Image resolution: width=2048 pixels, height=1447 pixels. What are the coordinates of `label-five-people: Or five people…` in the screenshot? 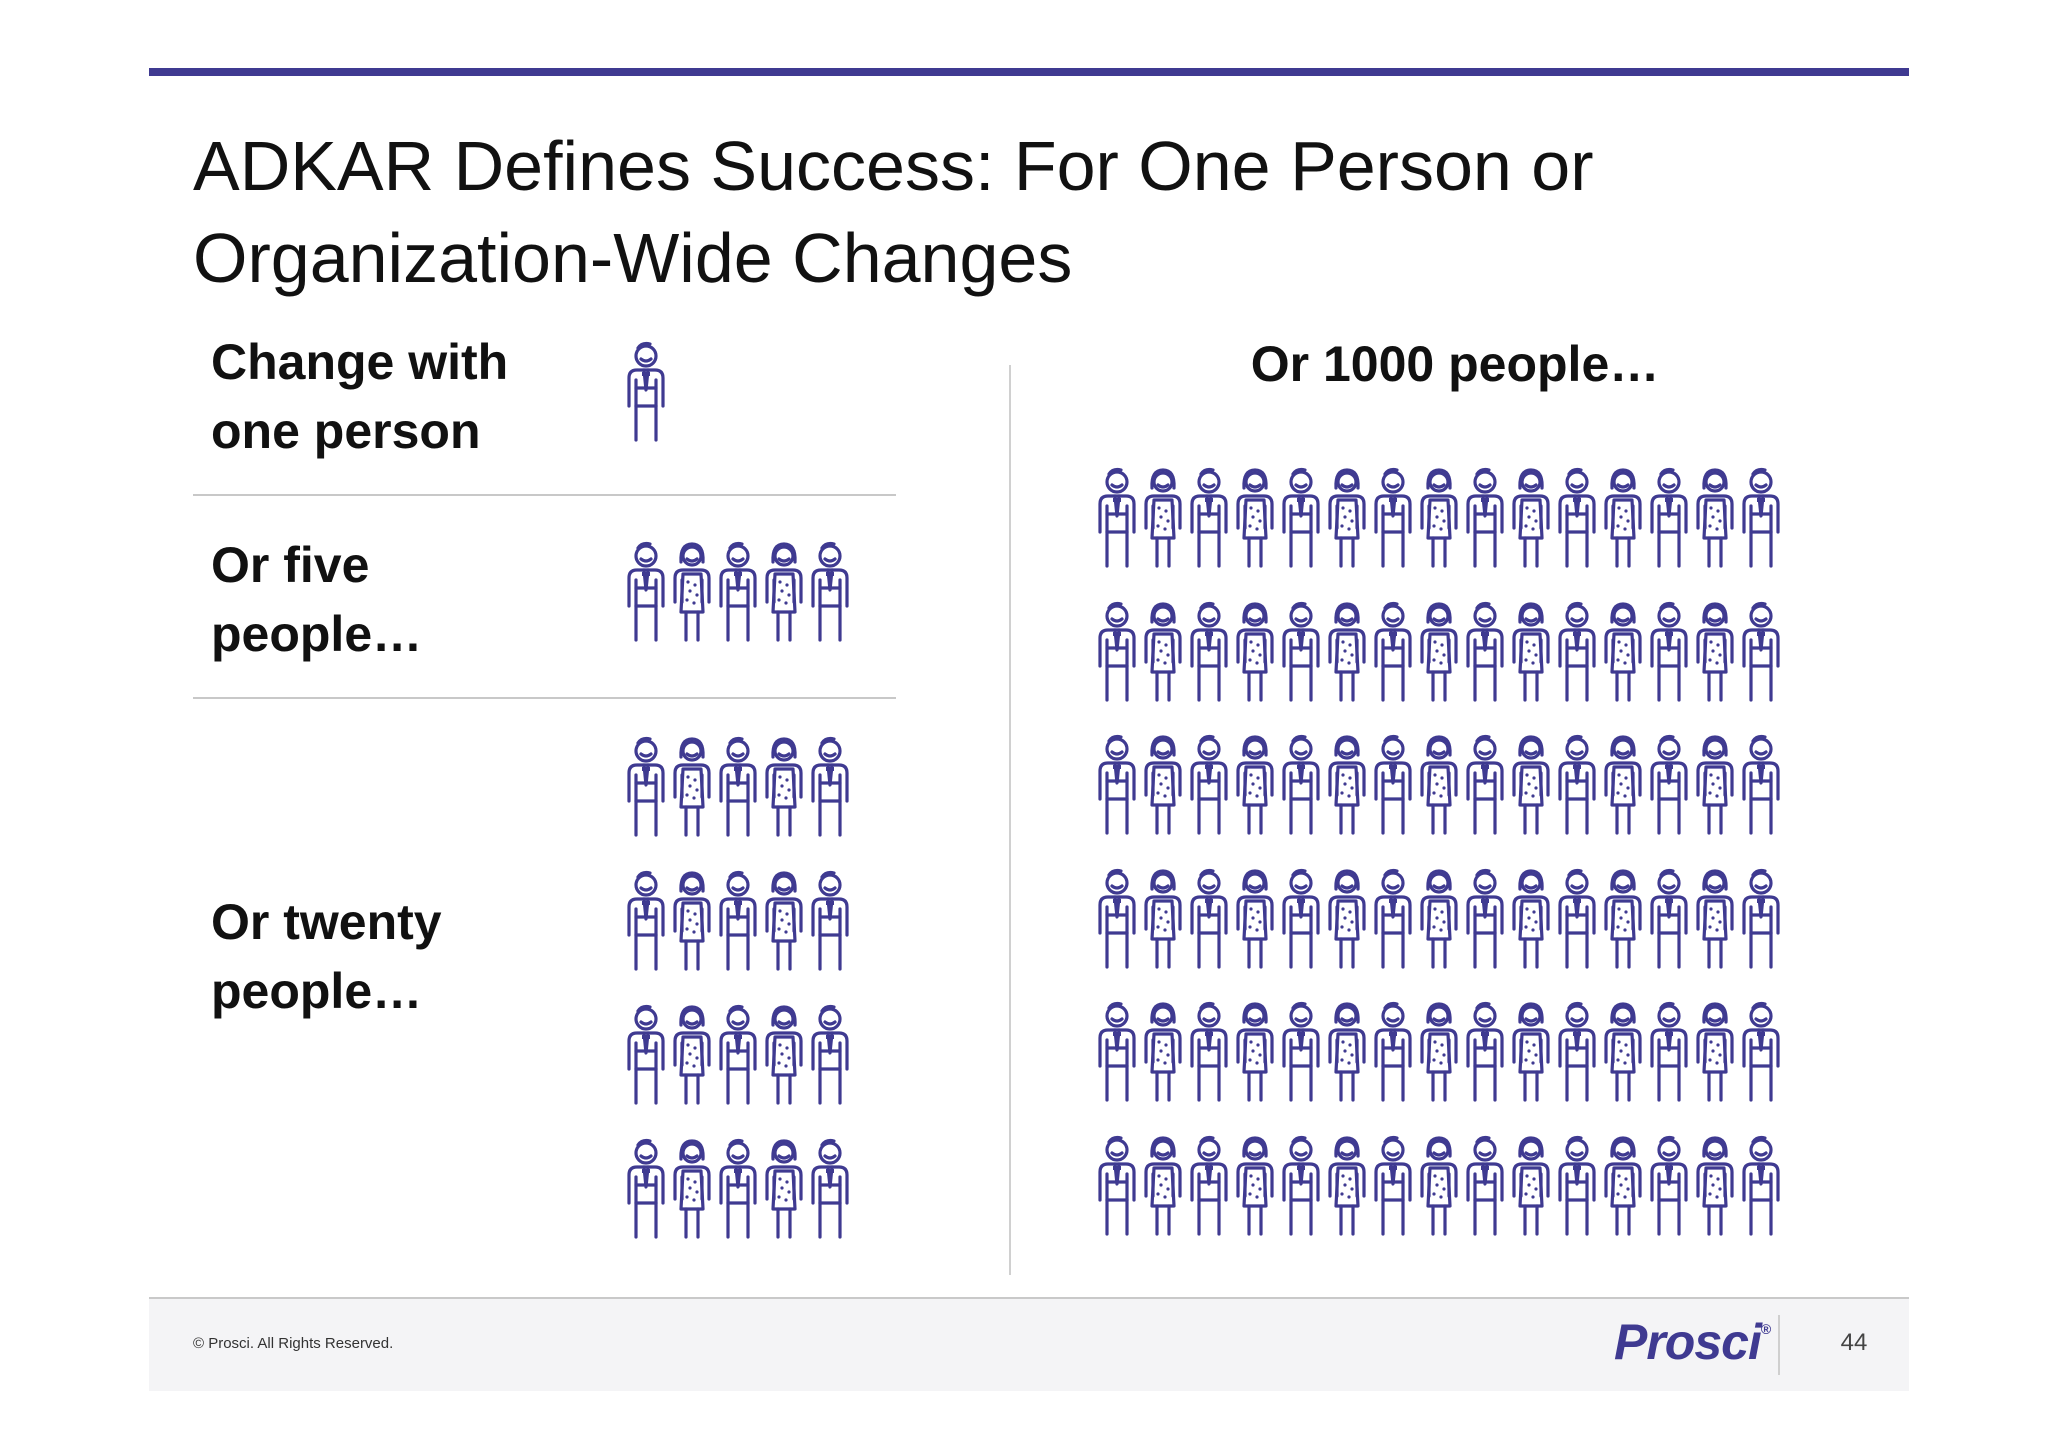 It's located at (316, 600).